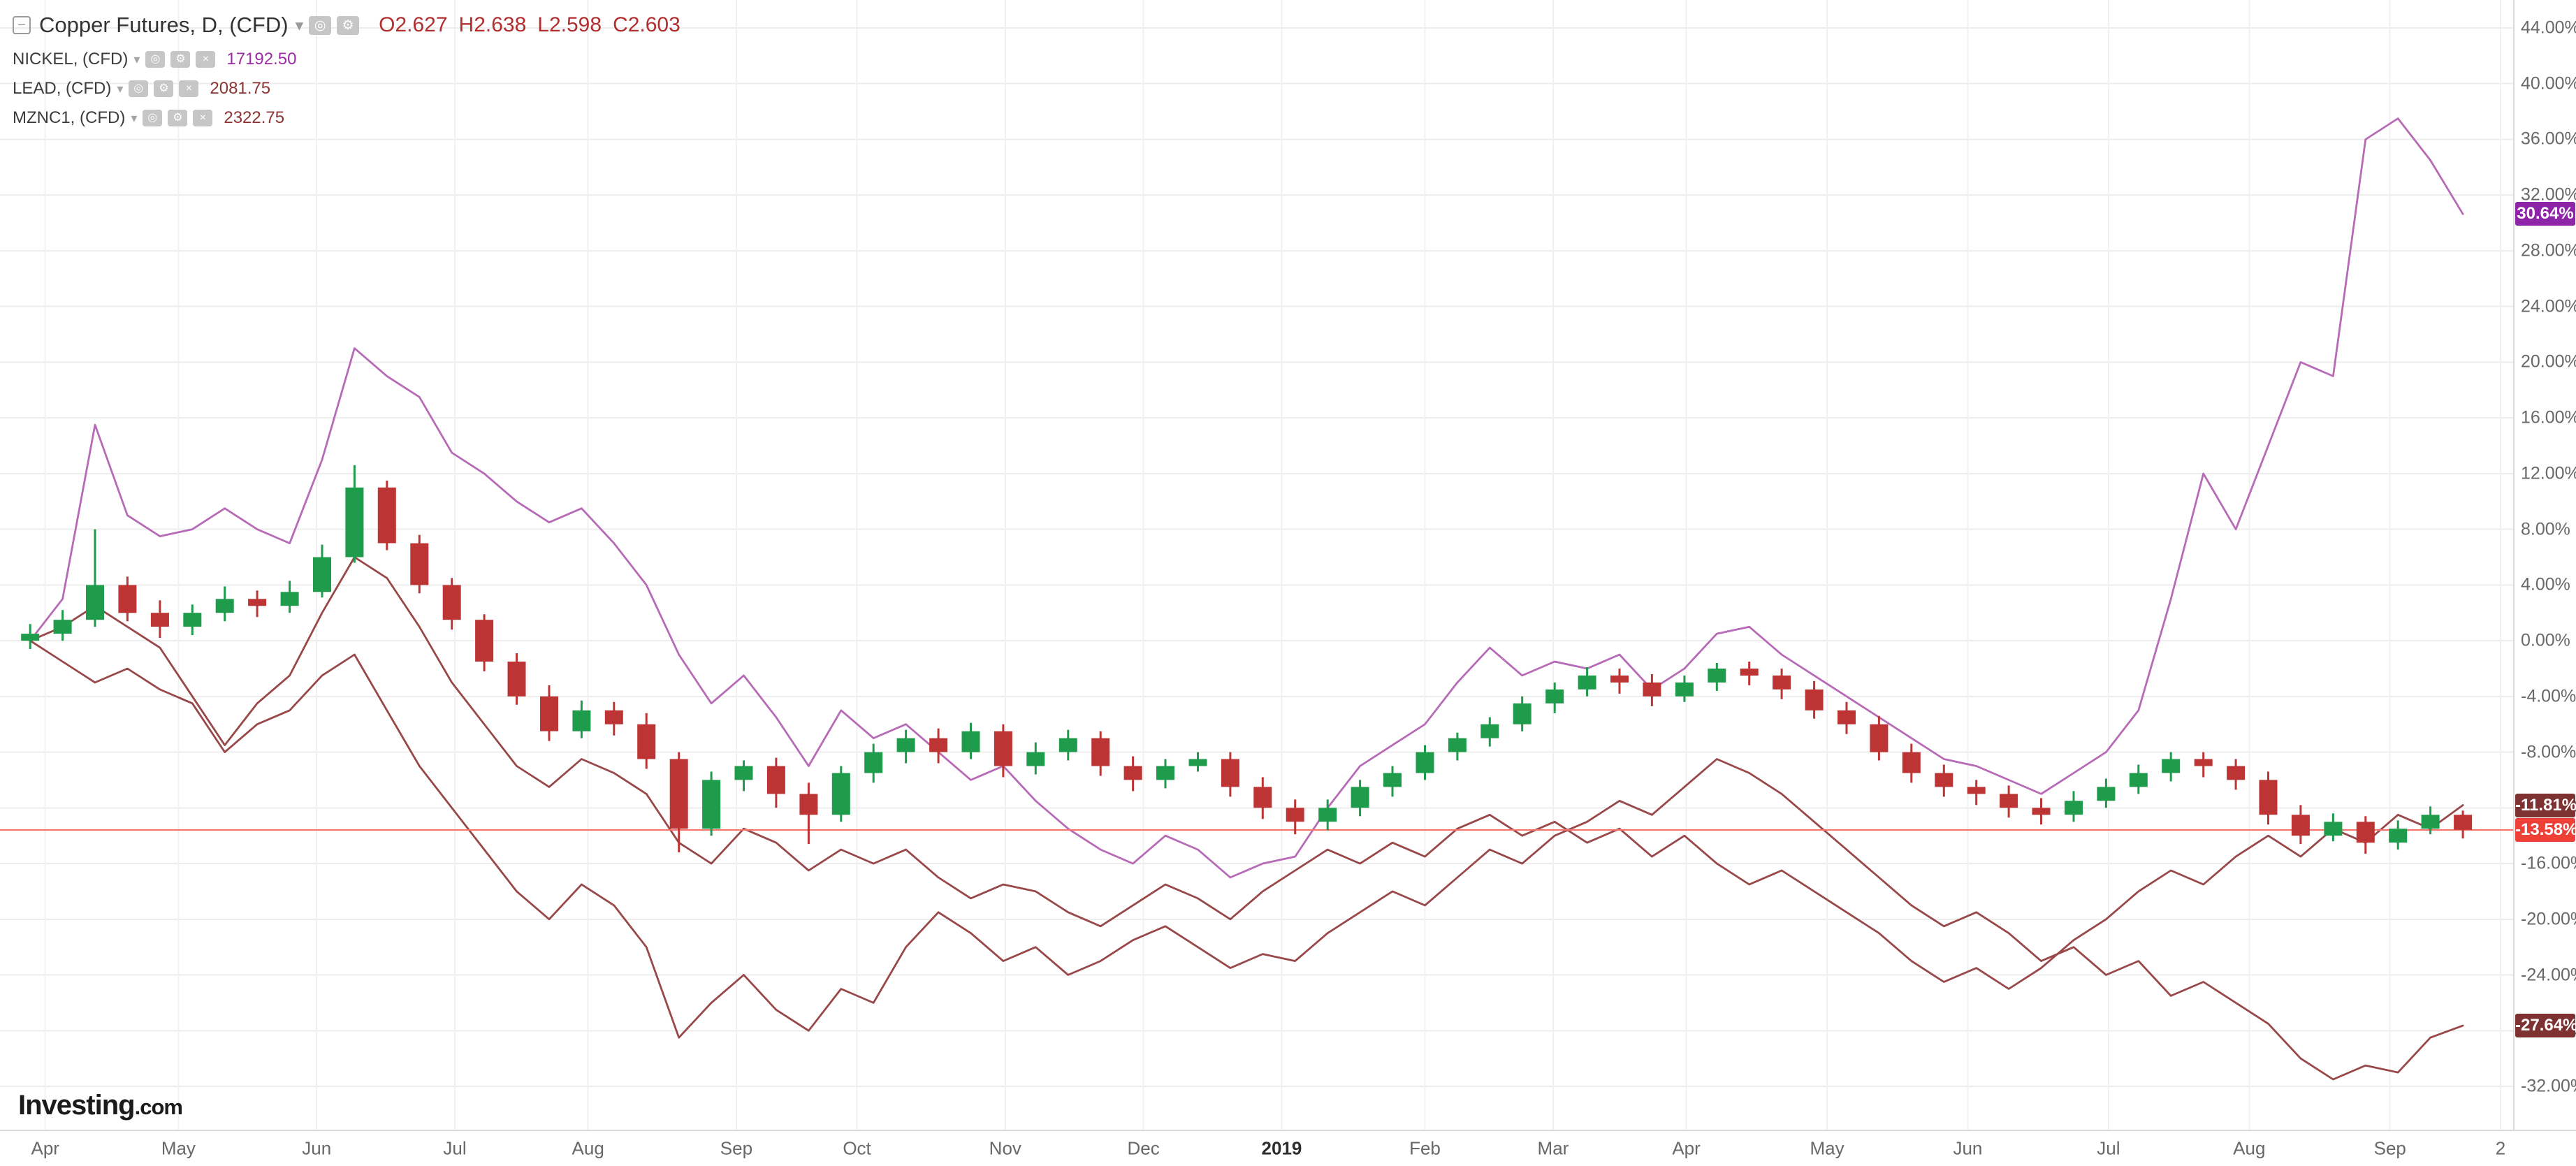 The height and width of the screenshot is (1166, 2576). I want to click on overlay-name: NICKEL, (CFD), so click(71, 59).